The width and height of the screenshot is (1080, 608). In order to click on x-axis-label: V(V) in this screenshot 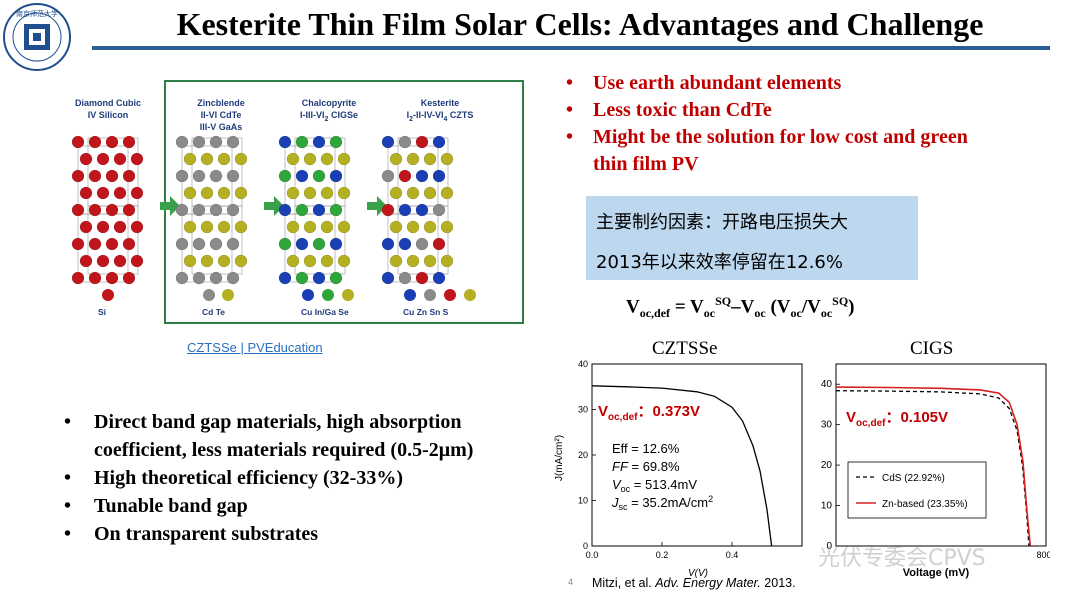, I will do `click(698, 573)`.